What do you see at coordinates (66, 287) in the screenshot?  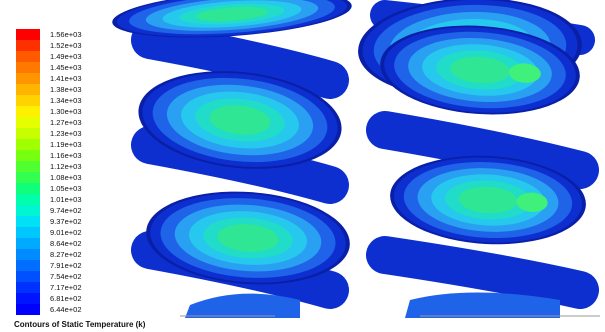 I see `legend-label: 7.17e+02` at bounding box center [66, 287].